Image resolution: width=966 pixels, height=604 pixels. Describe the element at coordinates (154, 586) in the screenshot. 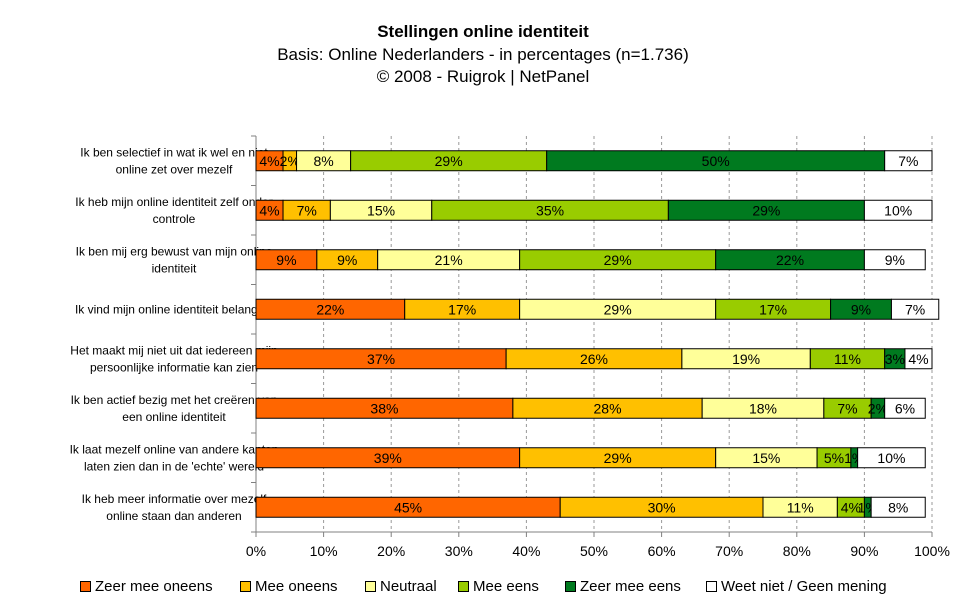

I see `legend-label: Zeer mee oneens` at that location.